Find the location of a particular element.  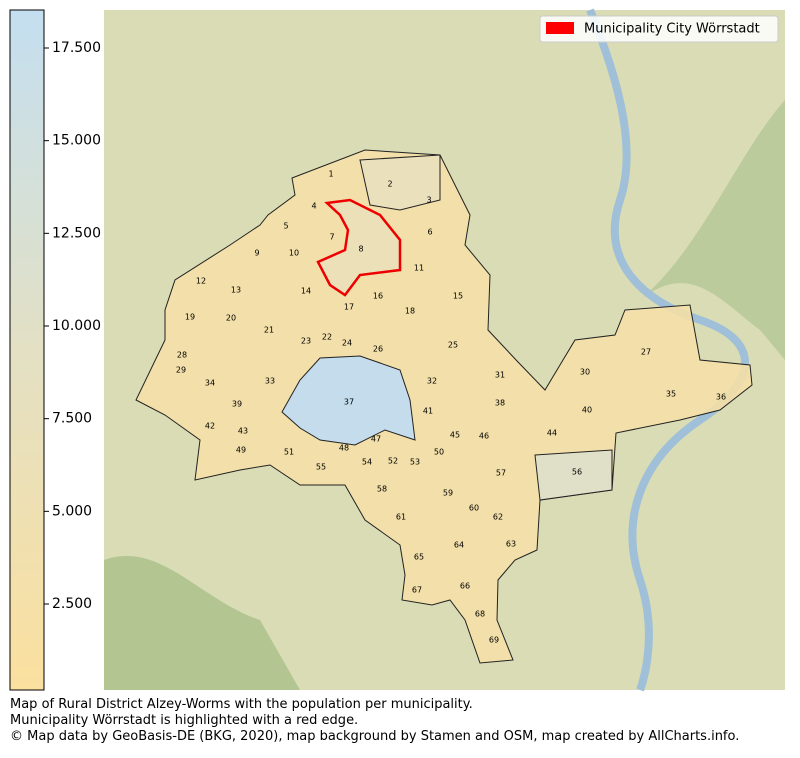

municipality-label: 61 is located at coordinates (401, 517).